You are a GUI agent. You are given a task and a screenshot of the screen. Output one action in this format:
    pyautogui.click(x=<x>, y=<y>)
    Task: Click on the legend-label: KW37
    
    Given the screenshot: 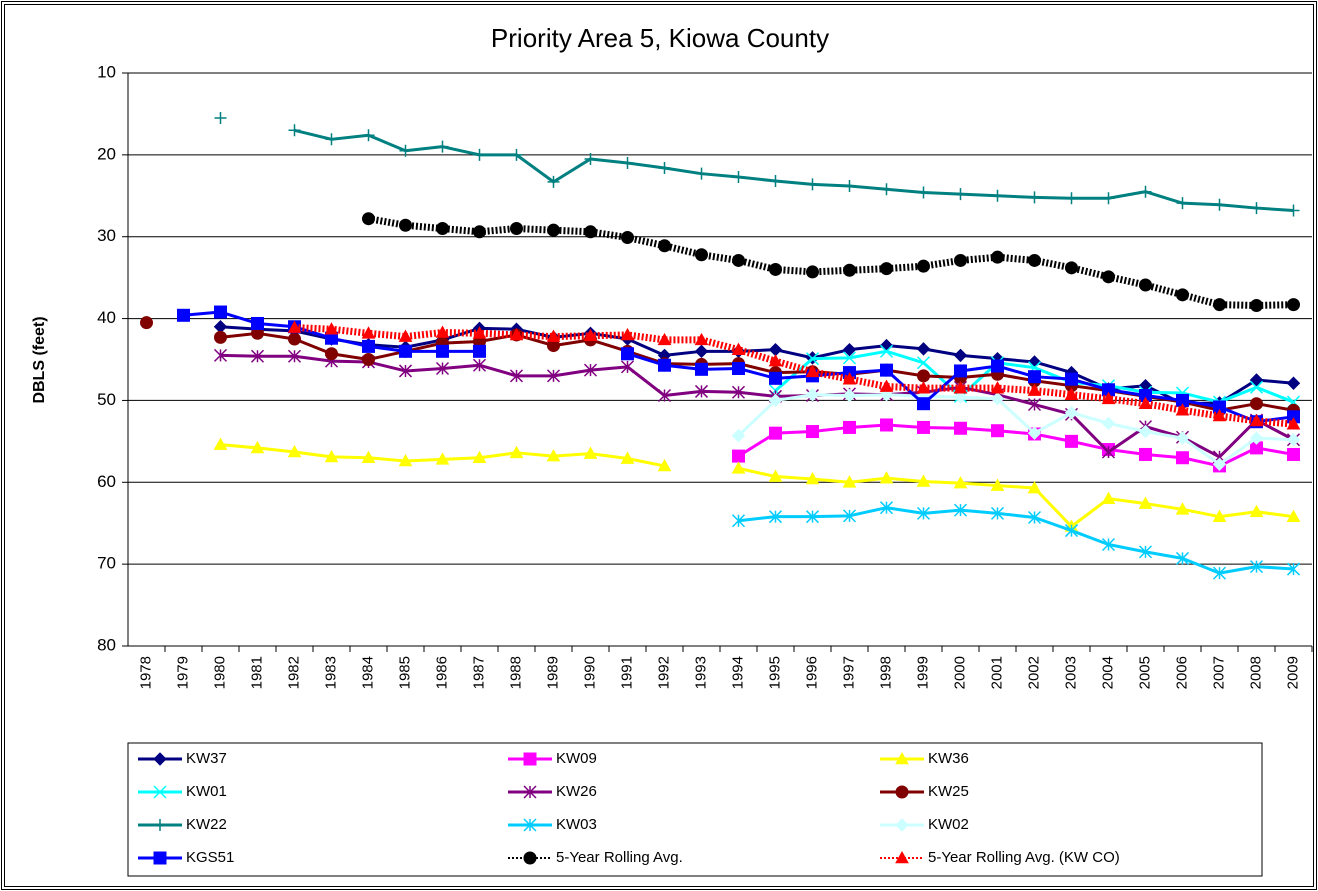 What is the action you would take?
    pyautogui.click(x=206, y=758)
    